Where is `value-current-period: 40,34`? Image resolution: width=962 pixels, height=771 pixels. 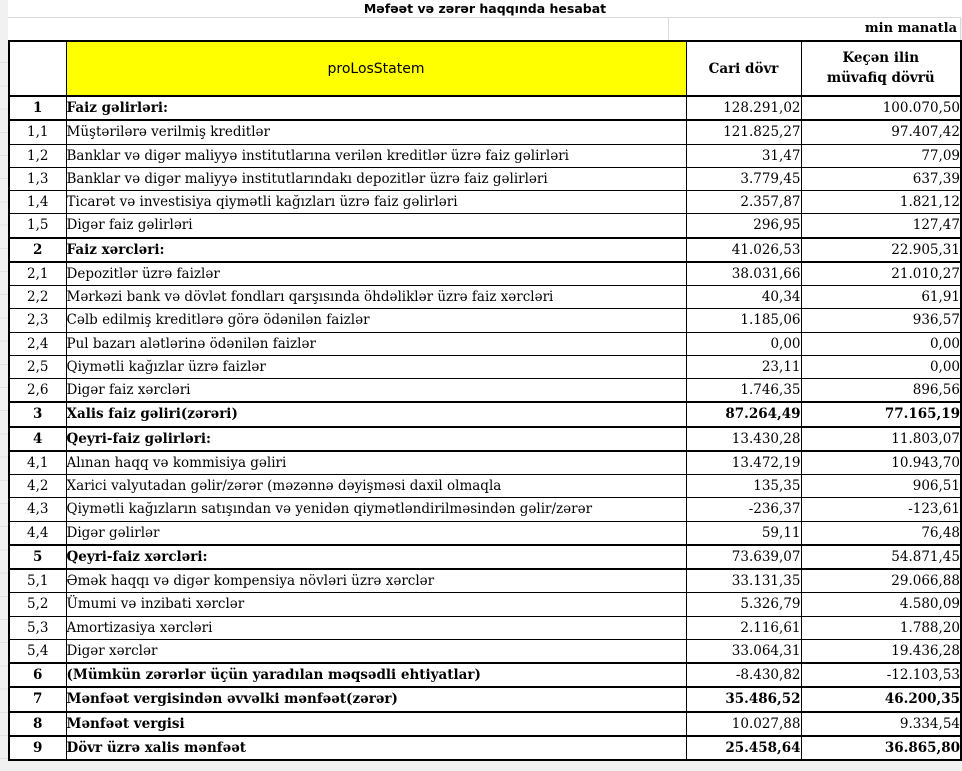
value-current-period: 40,34 is located at coordinates (743, 297).